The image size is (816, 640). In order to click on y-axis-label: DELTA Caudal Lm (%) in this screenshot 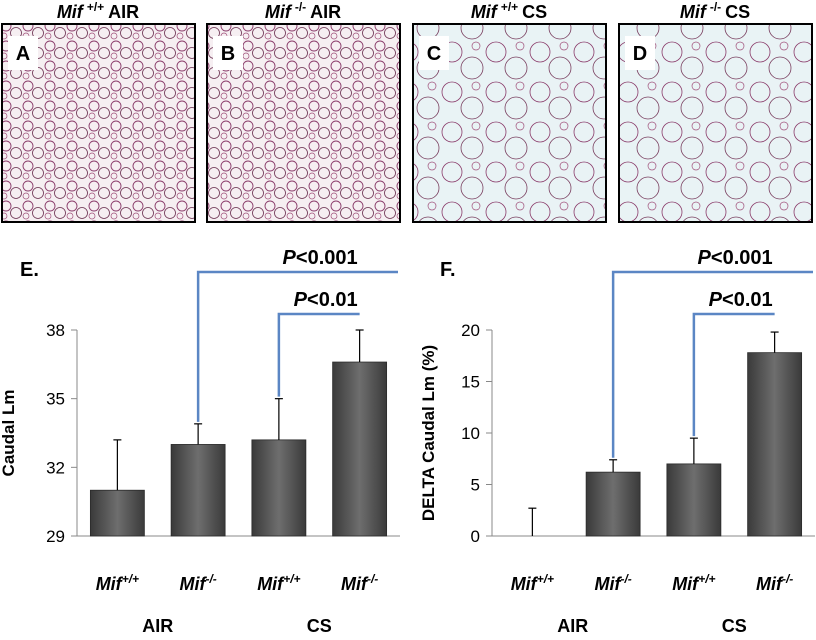, I will do `click(428, 433)`.